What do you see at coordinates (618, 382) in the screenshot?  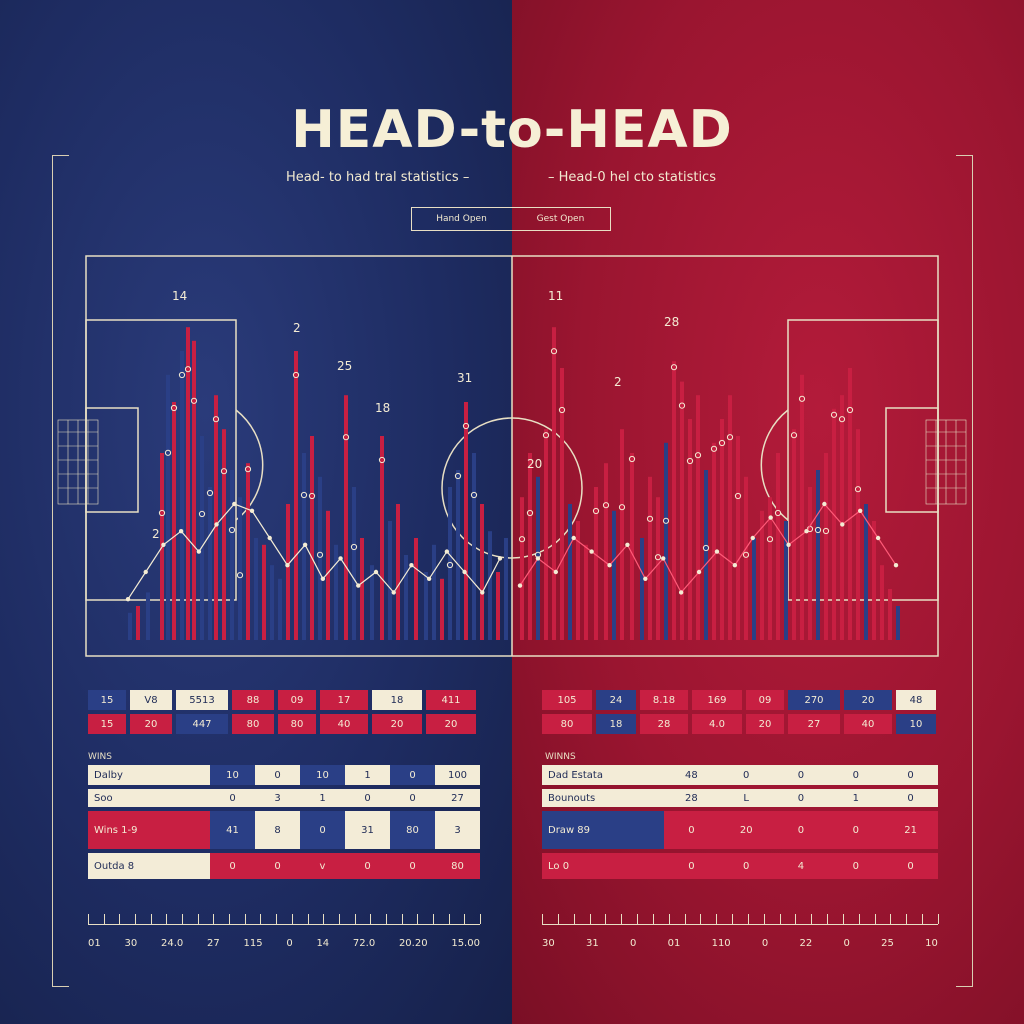 I see `bar-label-right-2: 2` at bounding box center [618, 382].